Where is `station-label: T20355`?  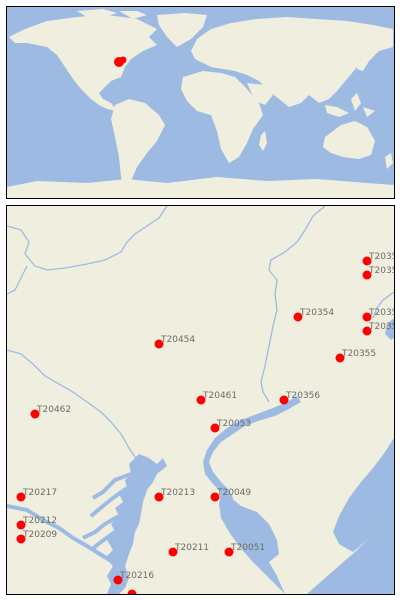
station-label: T20355 is located at coordinates (358, 354).